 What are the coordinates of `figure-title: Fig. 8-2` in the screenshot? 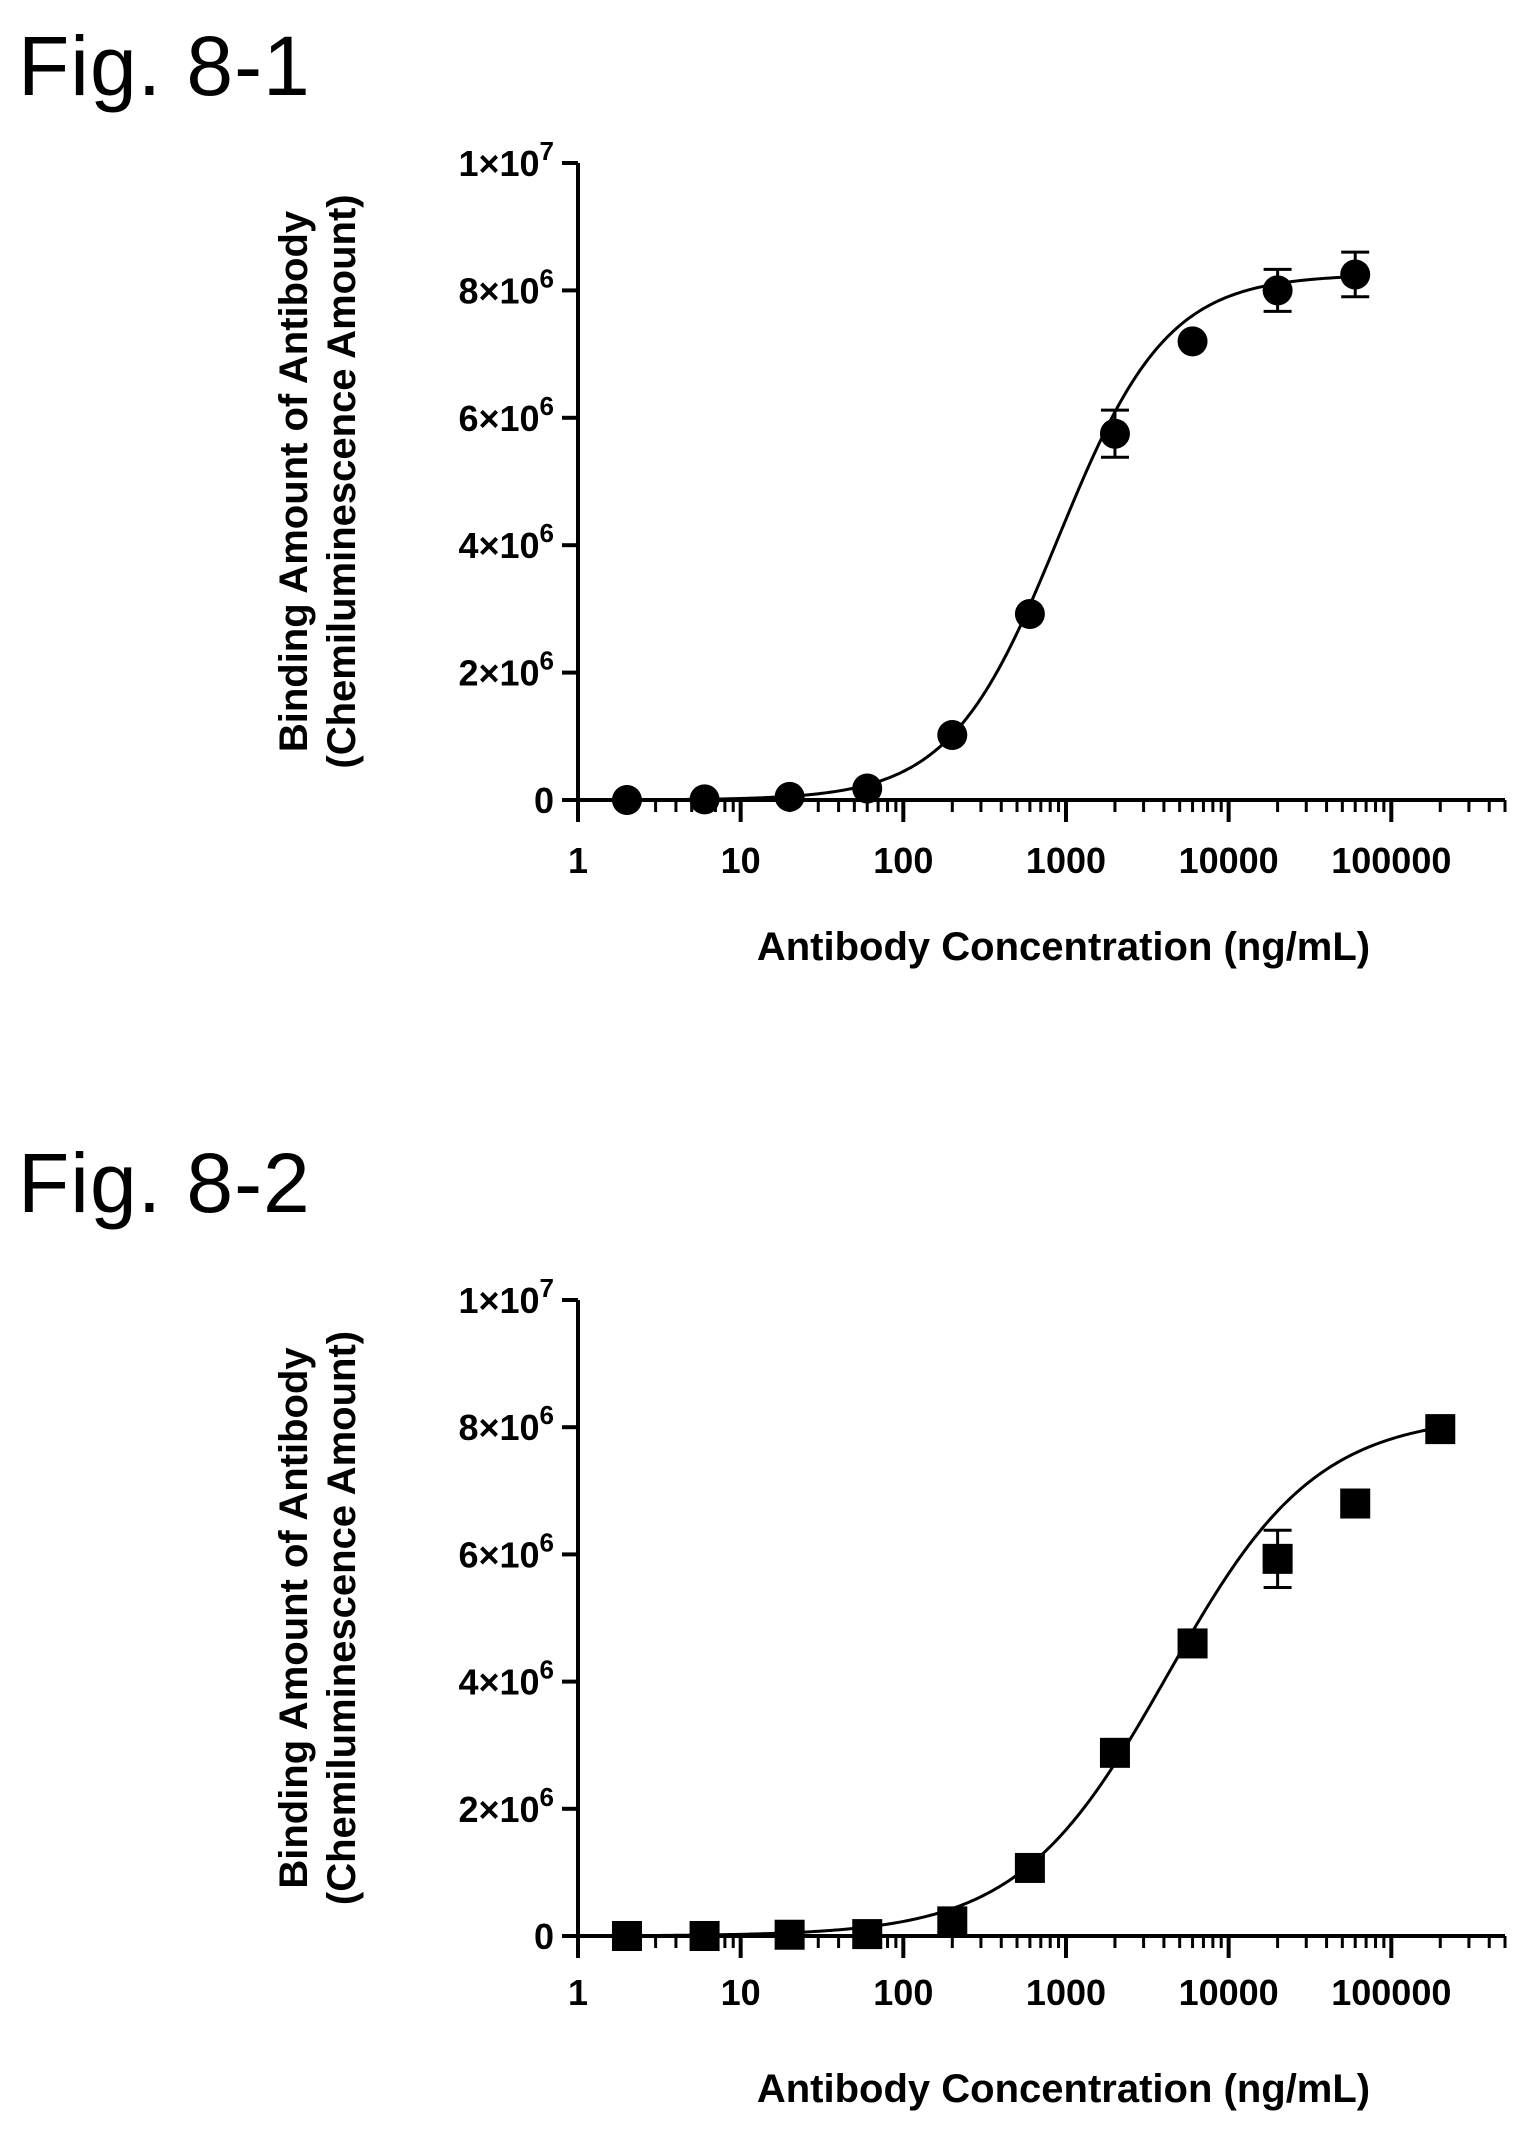 It's located at (164, 1183).